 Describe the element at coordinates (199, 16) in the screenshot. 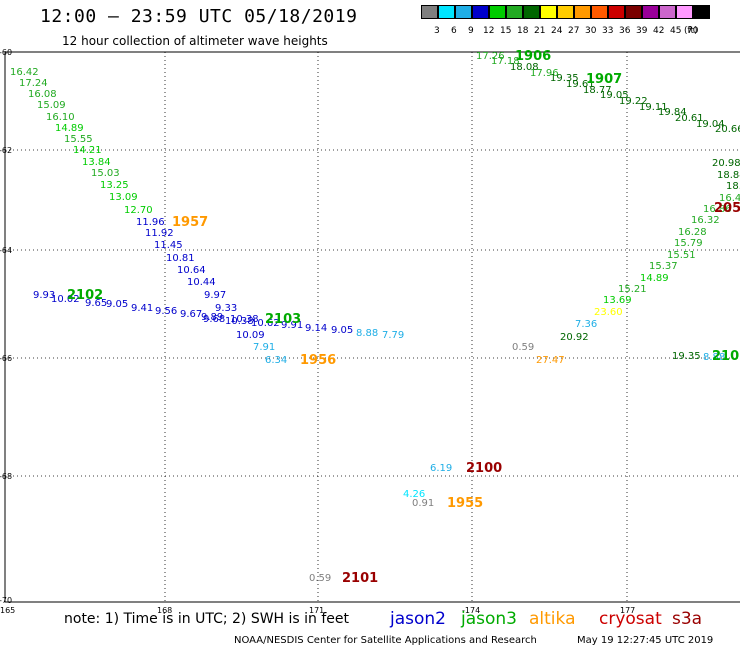

I see `page-title: 12:00 — 23:59 UTC 05/18/2019` at that location.